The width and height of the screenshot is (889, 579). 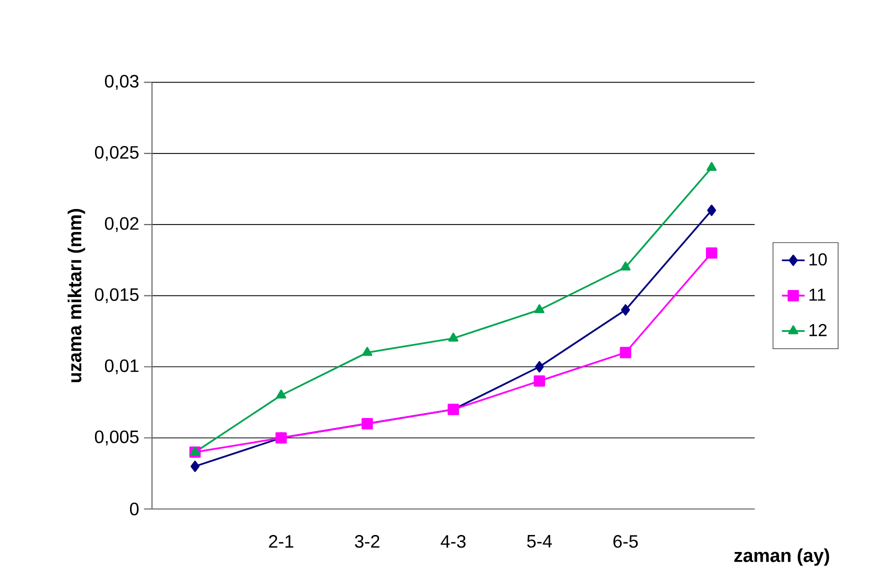 What do you see at coordinates (77, 295) in the screenshot?
I see `y-axis-title: uzama miktarı (mm)` at bounding box center [77, 295].